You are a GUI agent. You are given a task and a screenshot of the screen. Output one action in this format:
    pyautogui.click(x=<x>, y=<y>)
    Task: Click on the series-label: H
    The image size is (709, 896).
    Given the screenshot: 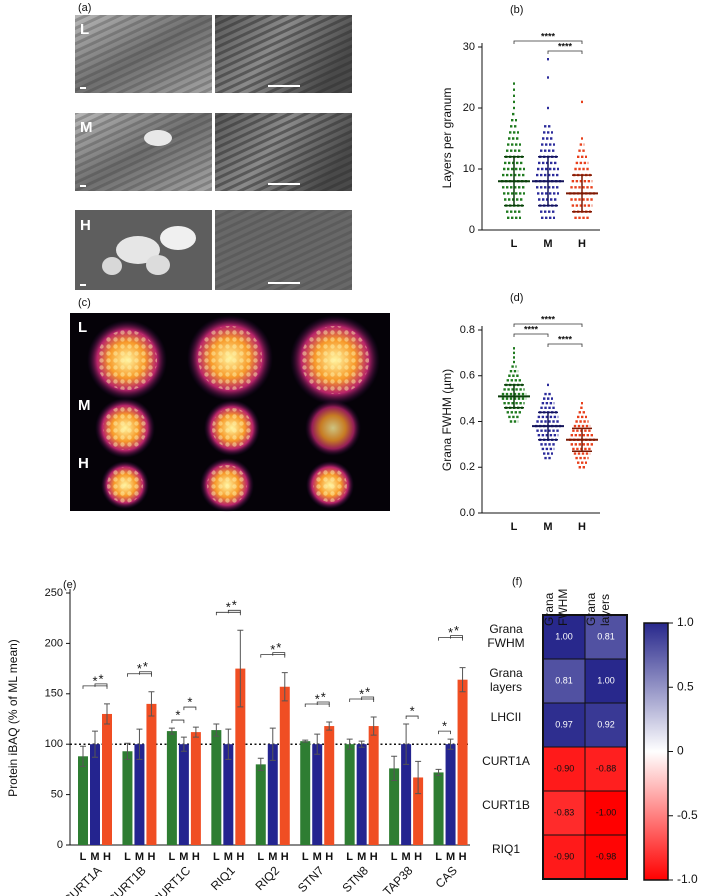 What is the action you would take?
    pyautogui.click(x=418, y=857)
    